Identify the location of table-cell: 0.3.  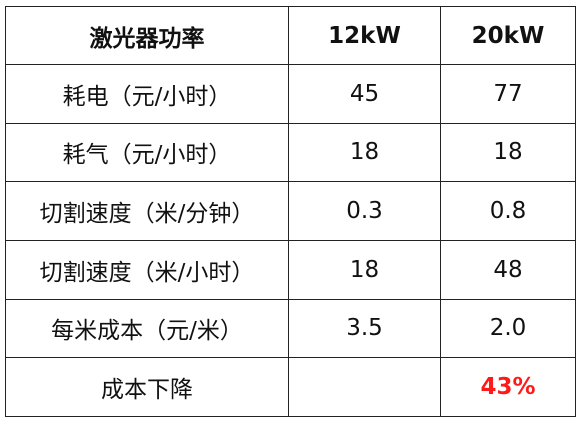
(364, 211).